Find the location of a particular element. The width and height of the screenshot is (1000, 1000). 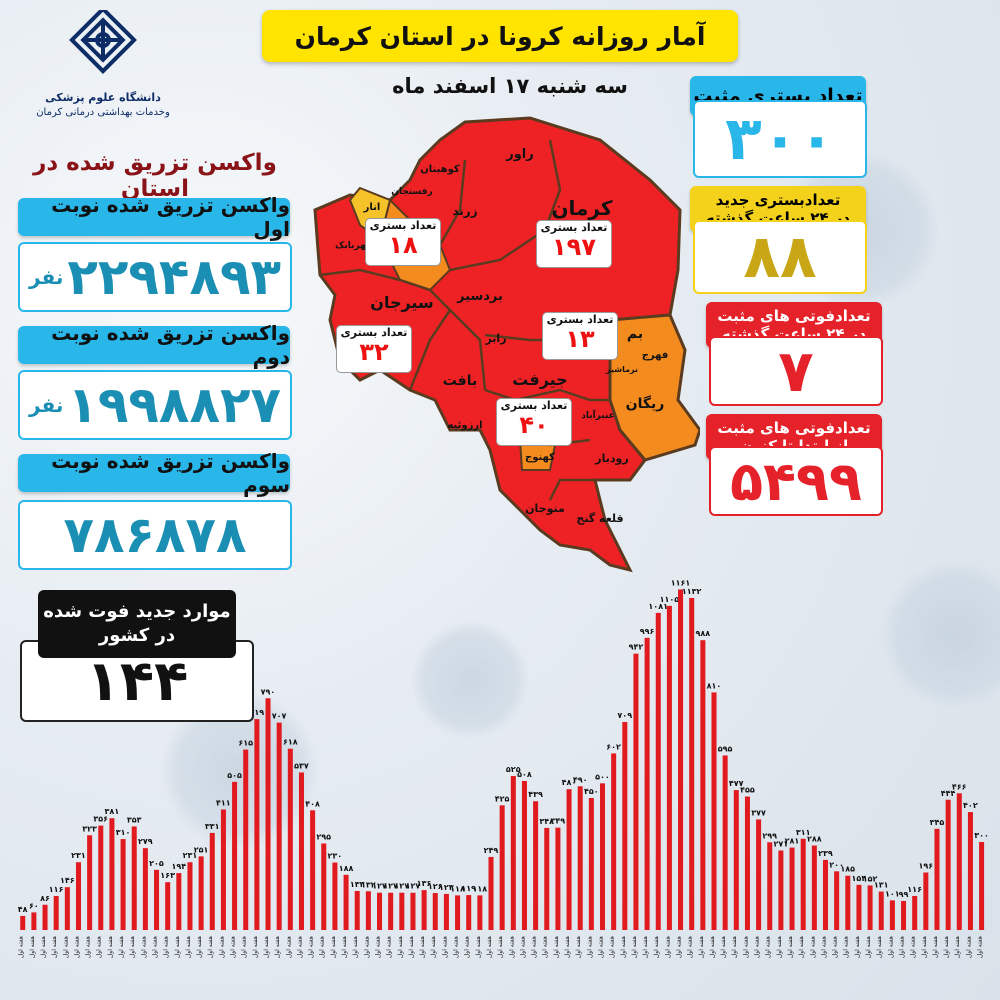

region-label: کرمان is located at coordinates (581, 208).